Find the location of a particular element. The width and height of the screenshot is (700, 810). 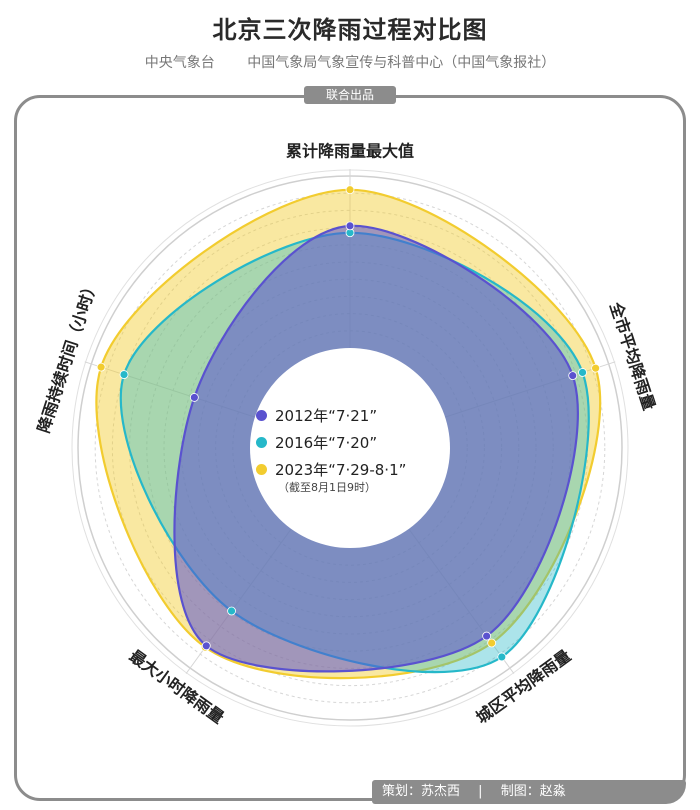

legend-item-2023: 2023年“7·29-8·1” is located at coordinates (366, 469).